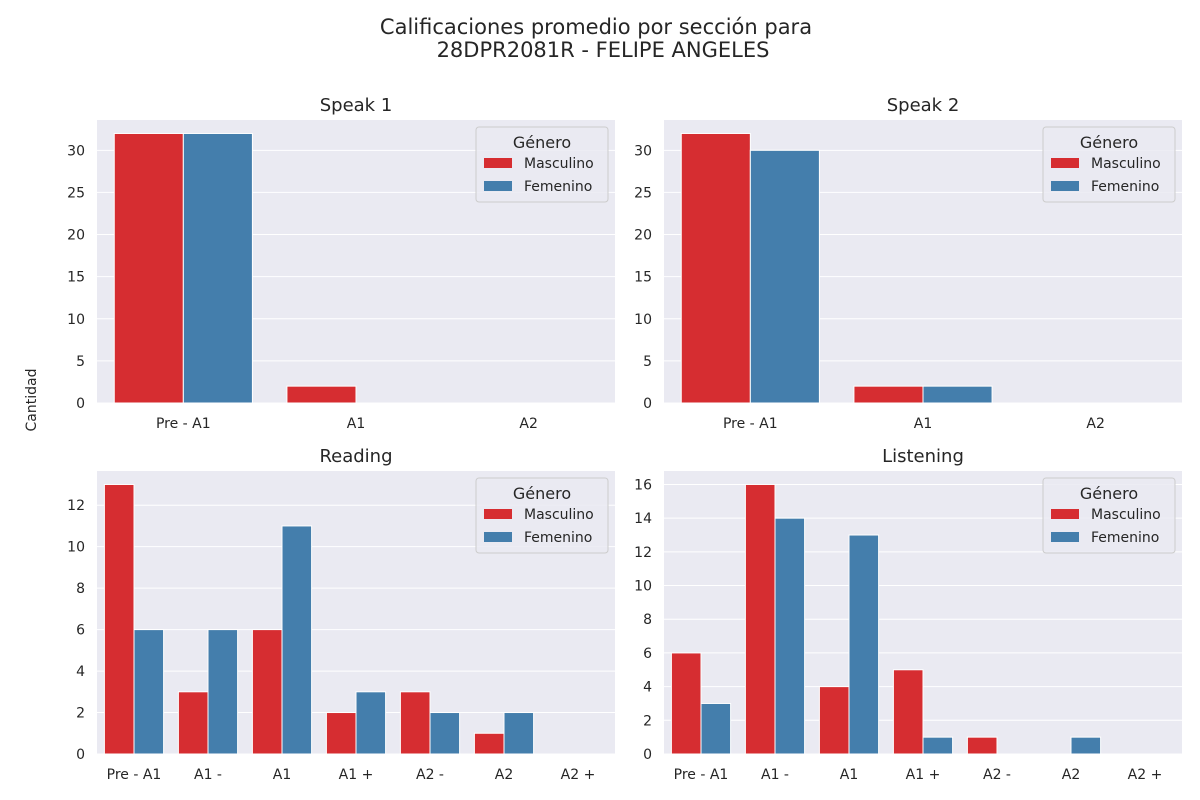  What do you see at coordinates (643, 151) in the screenshot?
I see `y-tick-label: 30` at bounding box center [643, 151].